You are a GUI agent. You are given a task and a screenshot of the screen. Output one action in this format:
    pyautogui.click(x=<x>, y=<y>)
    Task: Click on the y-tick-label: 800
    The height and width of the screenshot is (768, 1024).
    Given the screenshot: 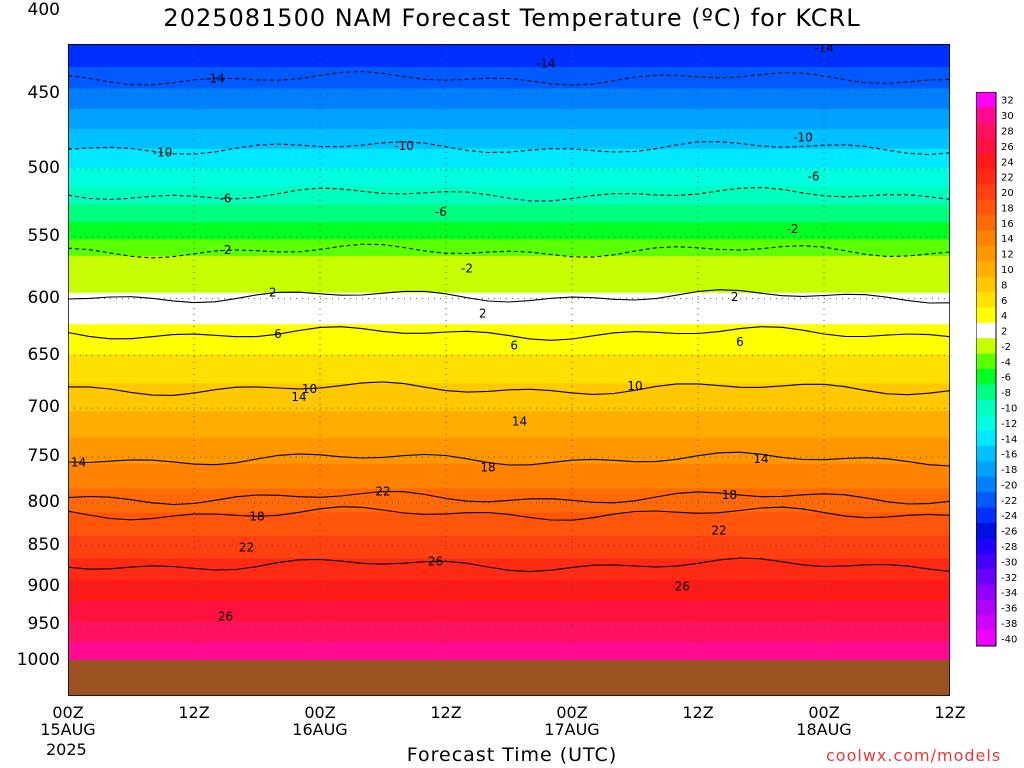 What is the action you would take?
    pyautogui.click(x=43, y=501)
    